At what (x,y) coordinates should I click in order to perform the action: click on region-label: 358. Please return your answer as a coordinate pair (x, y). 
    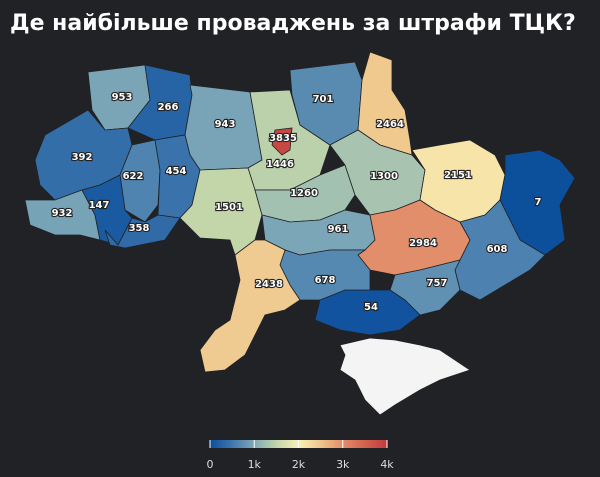
    Looking at the image, I should click on (139, 228).